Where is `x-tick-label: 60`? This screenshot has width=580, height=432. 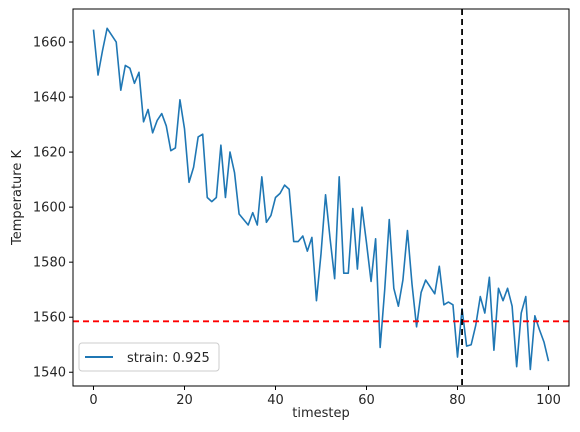 x-tick-label: 60 is located at coordinates (366, 400).